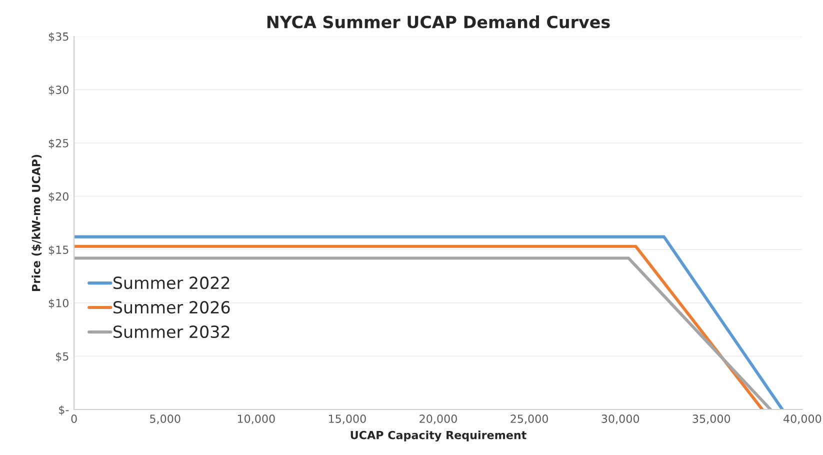  I want to click on legend-label: Summer 2022, so click(172, 283).